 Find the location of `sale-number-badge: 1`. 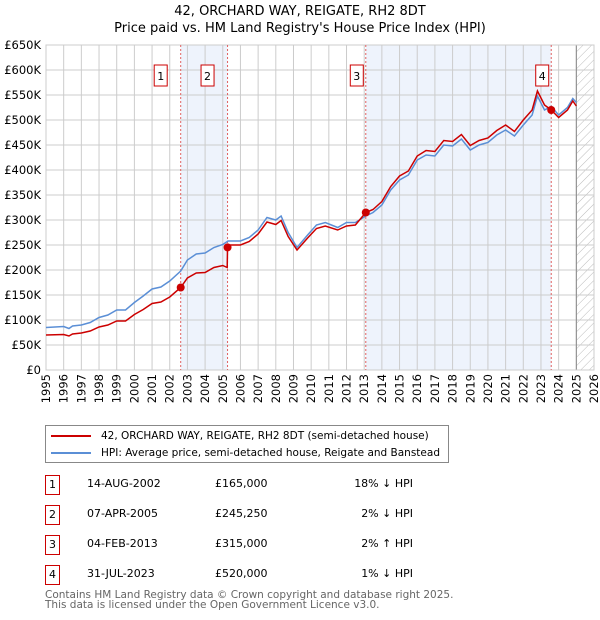

sale-number-badge: 1 is located at coordinates (52, 485).